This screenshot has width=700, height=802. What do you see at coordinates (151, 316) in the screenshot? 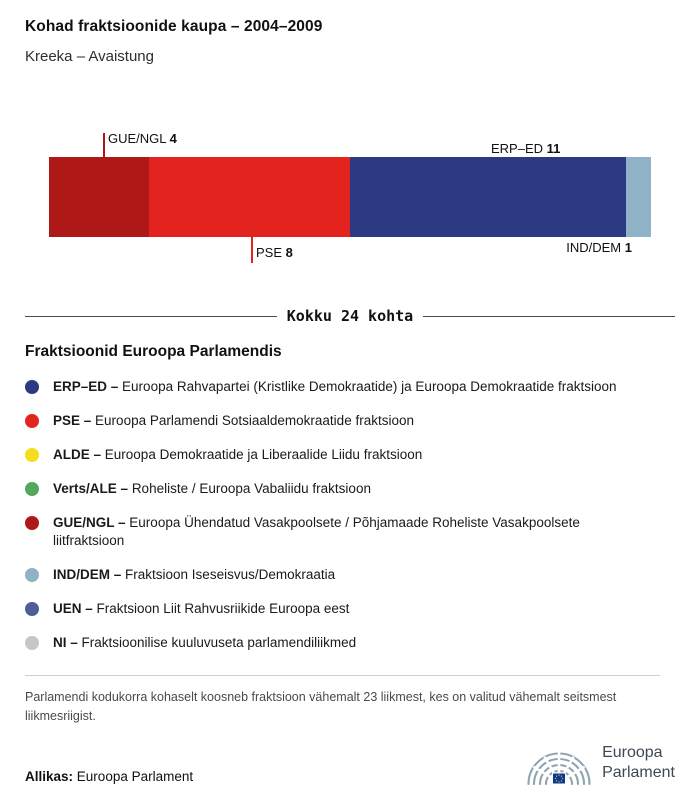
I see `divider-line-left` at bounding box center [151, 316].